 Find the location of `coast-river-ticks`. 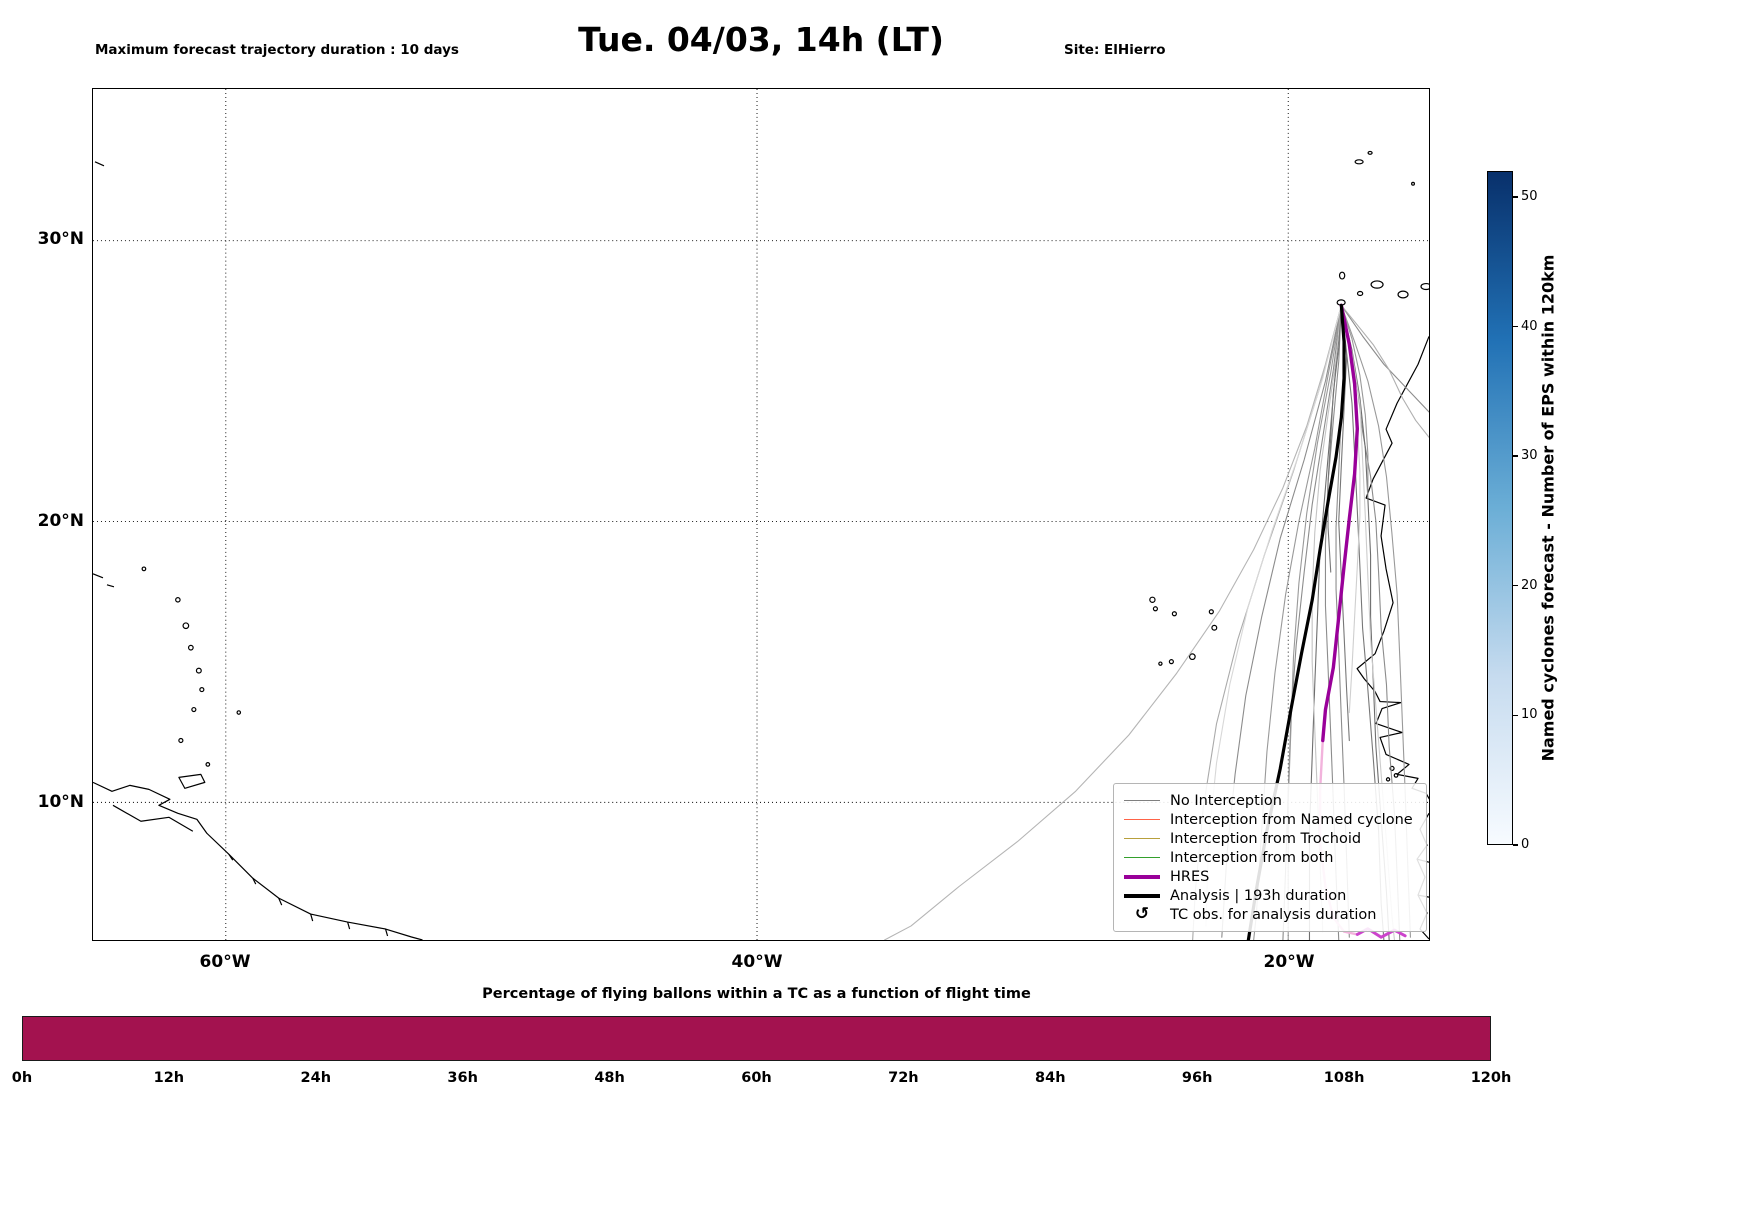

coast-river-ticks is located at coordinates (250, 870).